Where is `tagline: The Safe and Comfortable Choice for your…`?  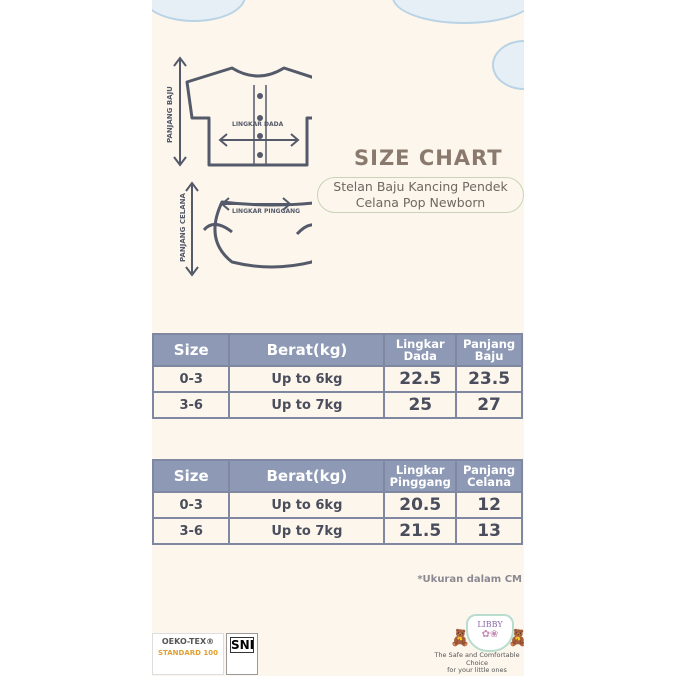
tagline: The Safe and Comfortable Choice for your… is located at coordinates (477, 663).